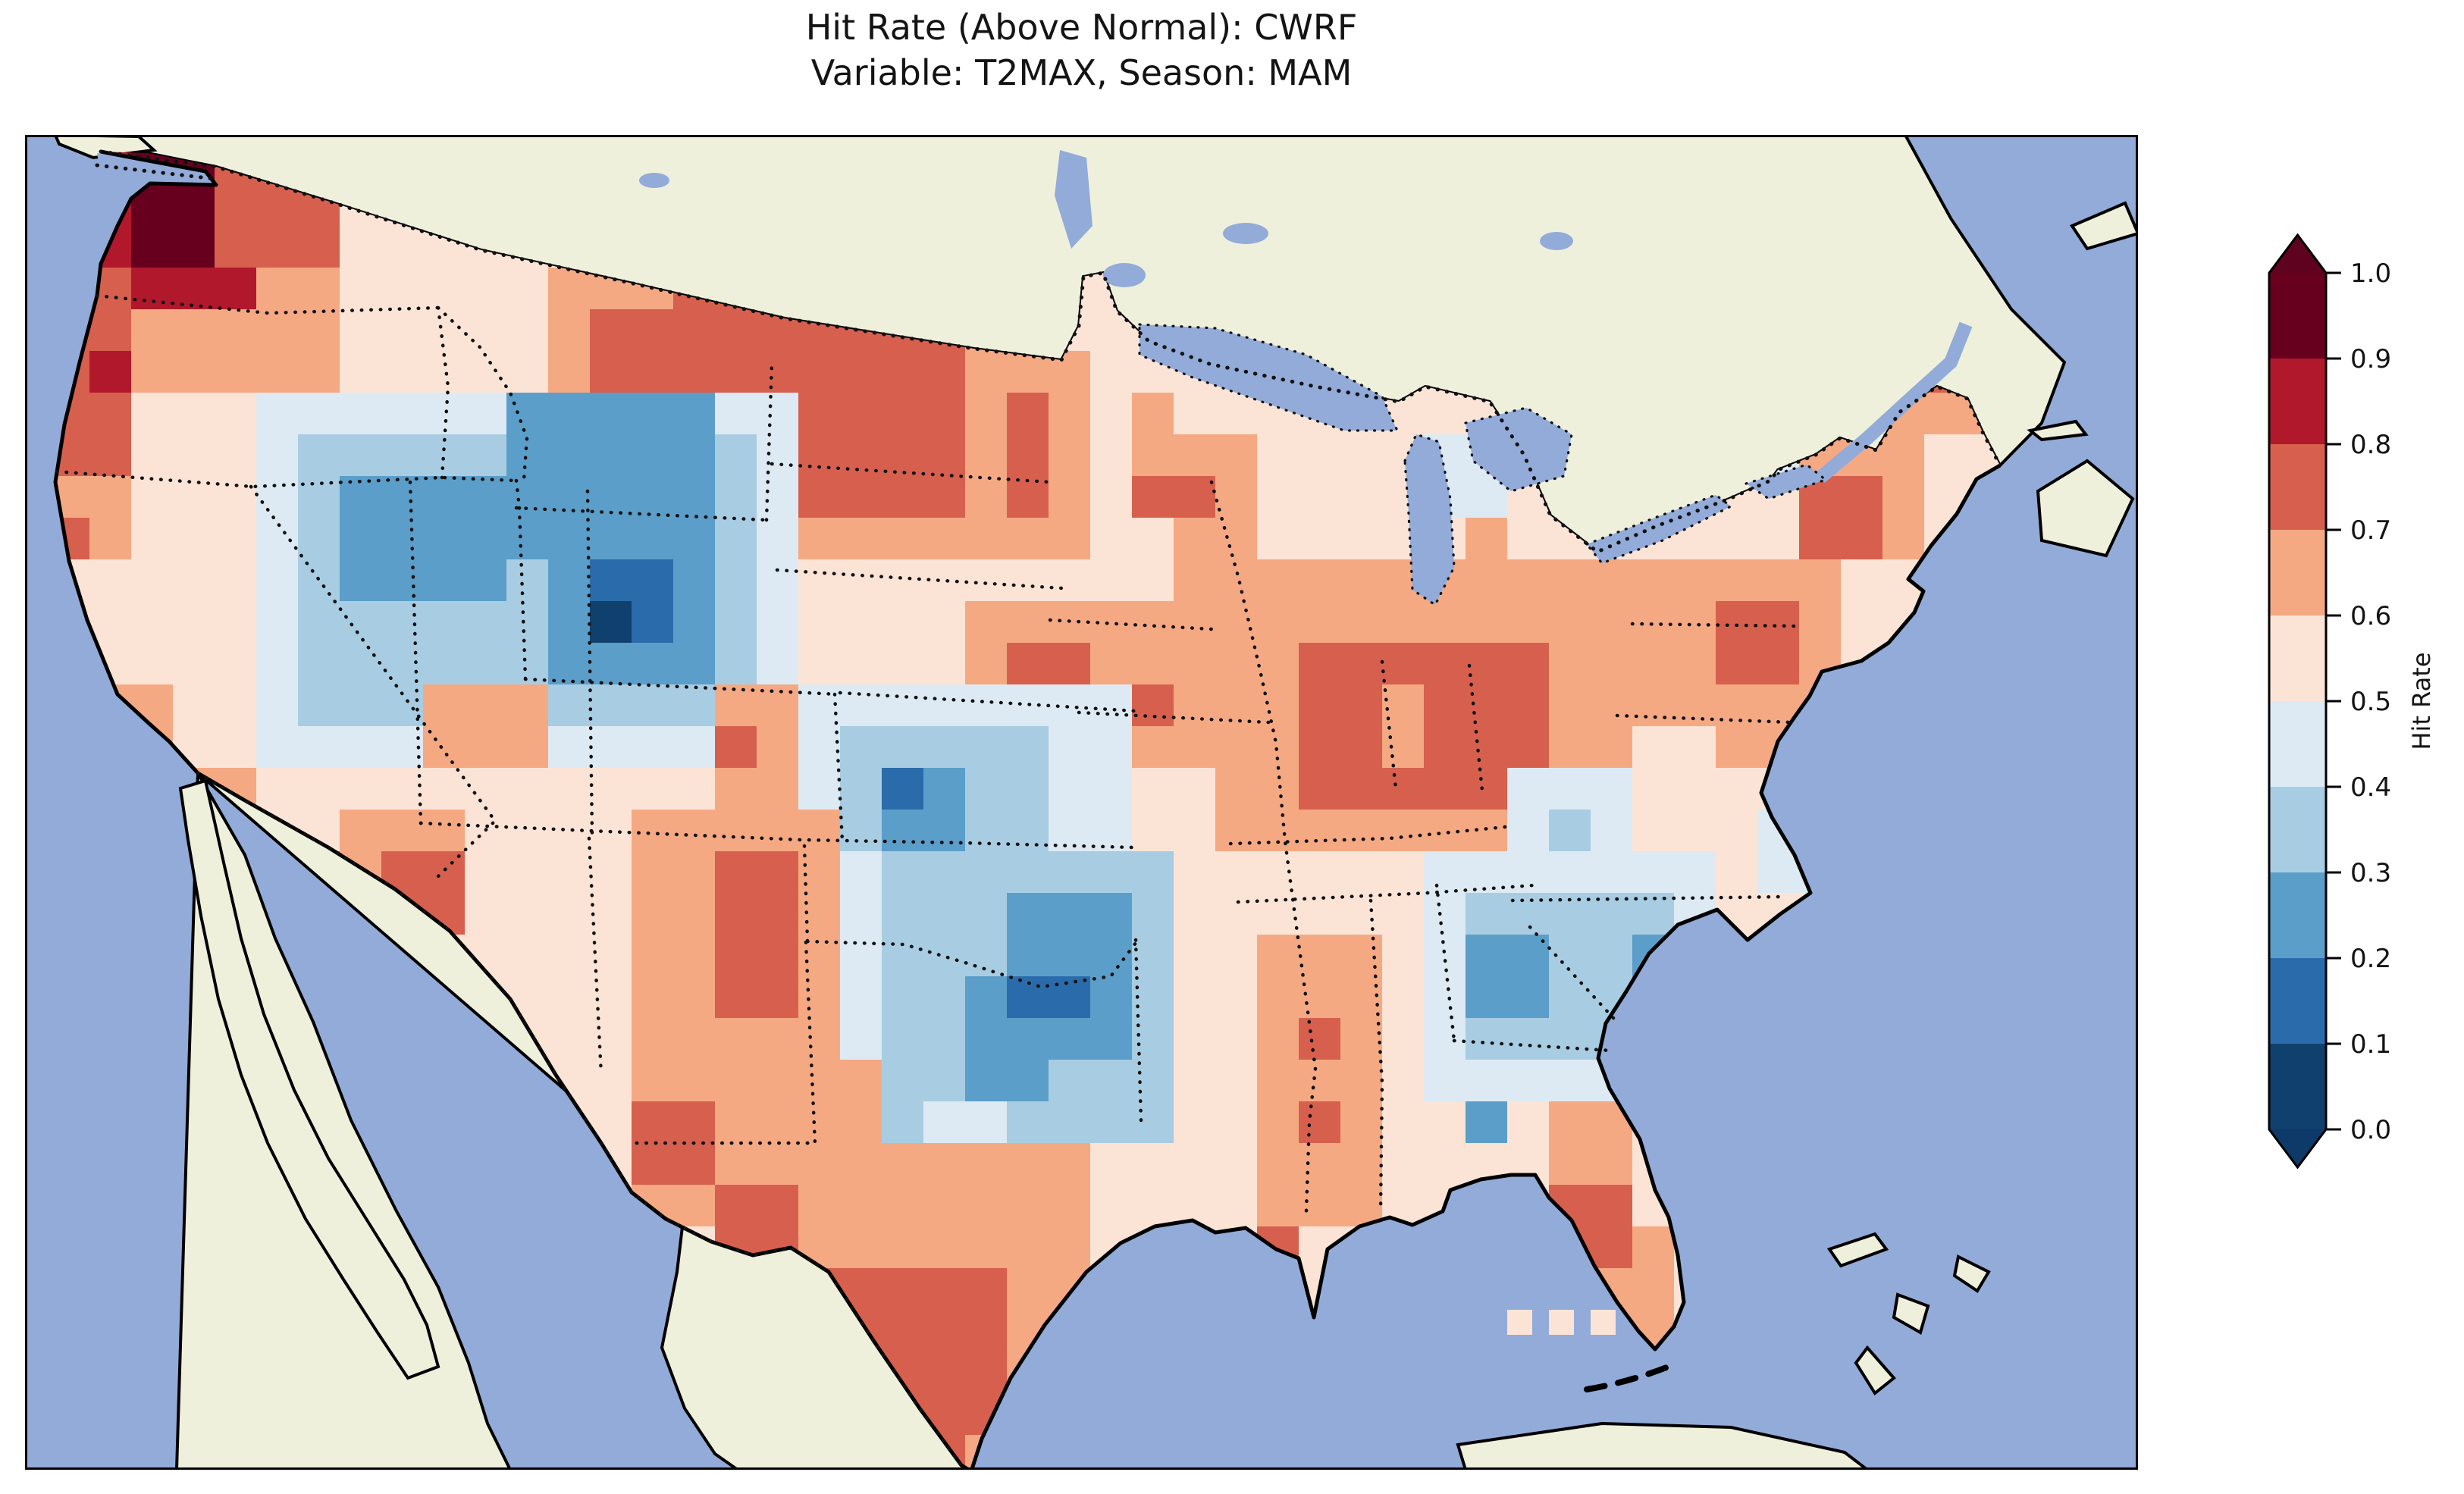 This screenshot has width=2464, height=1494. Describe the element at coordinates (2370, 702) in the screenshot. I see `colorbar-tick-label: 0.5` at that location.